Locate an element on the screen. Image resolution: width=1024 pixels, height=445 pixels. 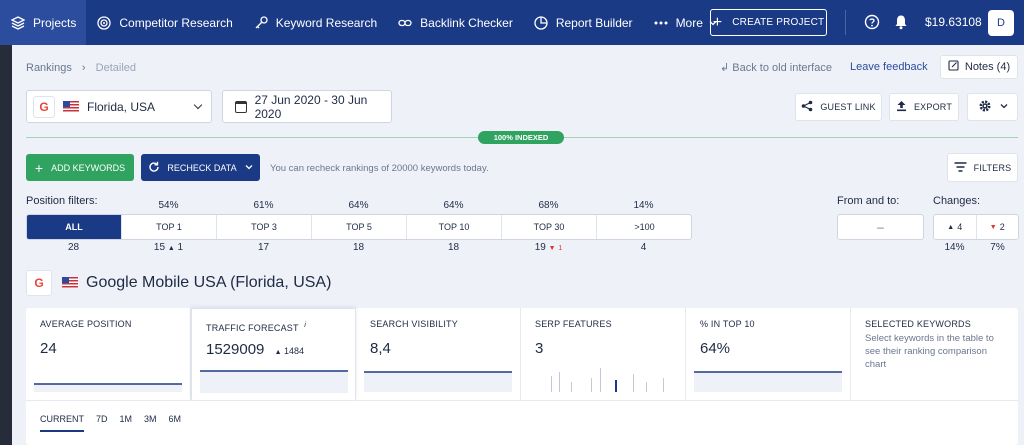
account-balance: $19.63108 is located at coordinates (953, 22).